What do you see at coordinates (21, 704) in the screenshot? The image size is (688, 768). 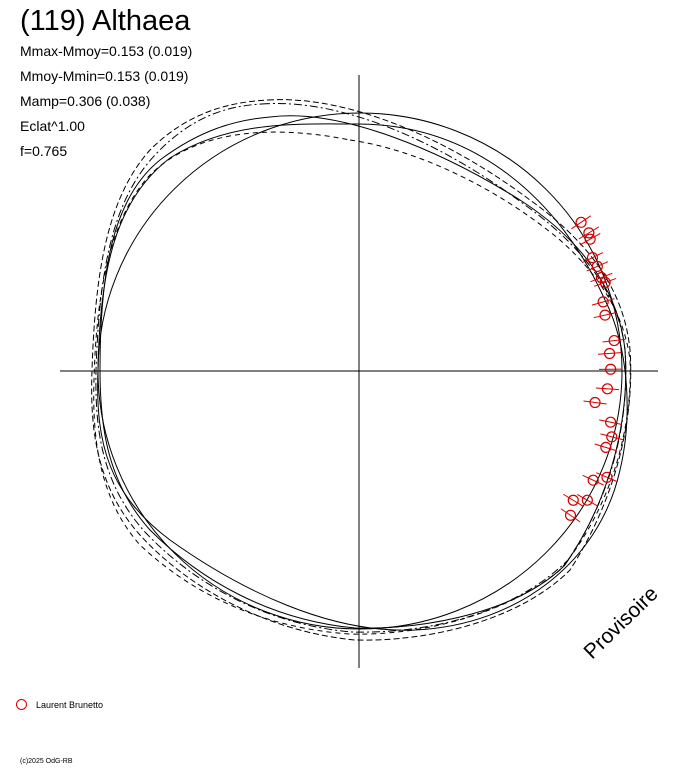 I see `legend-circle-icon` at bounding box center [21, 704].